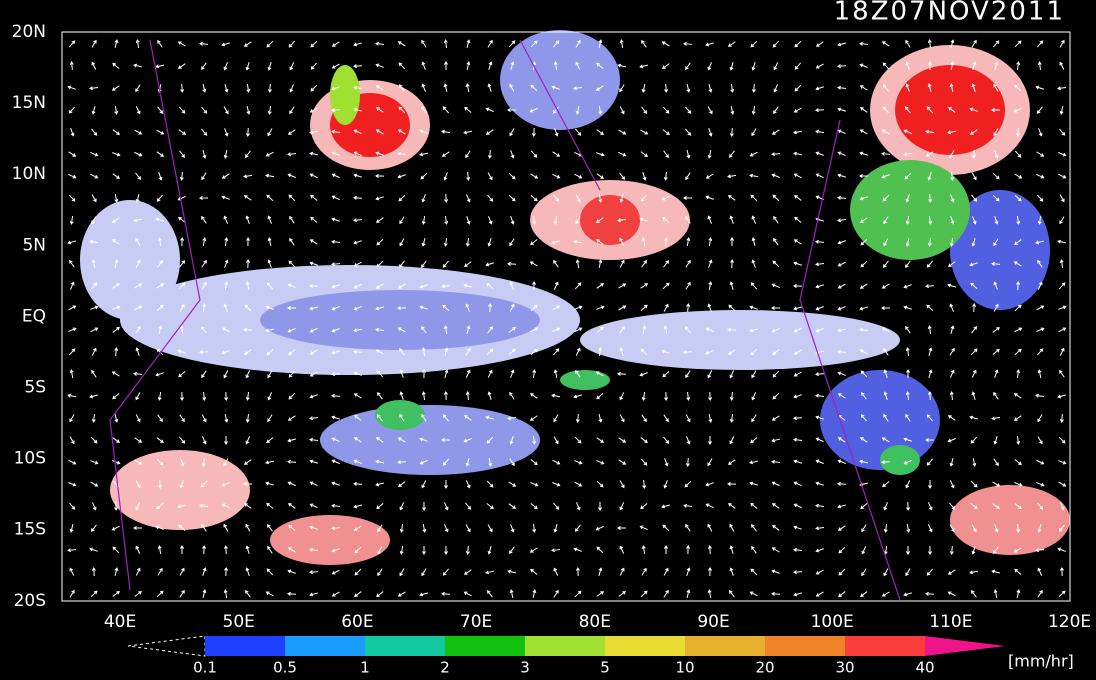 This screenshot has height=680, width=1096. I want to click on colorbar-label: 10, so click(684, 668).